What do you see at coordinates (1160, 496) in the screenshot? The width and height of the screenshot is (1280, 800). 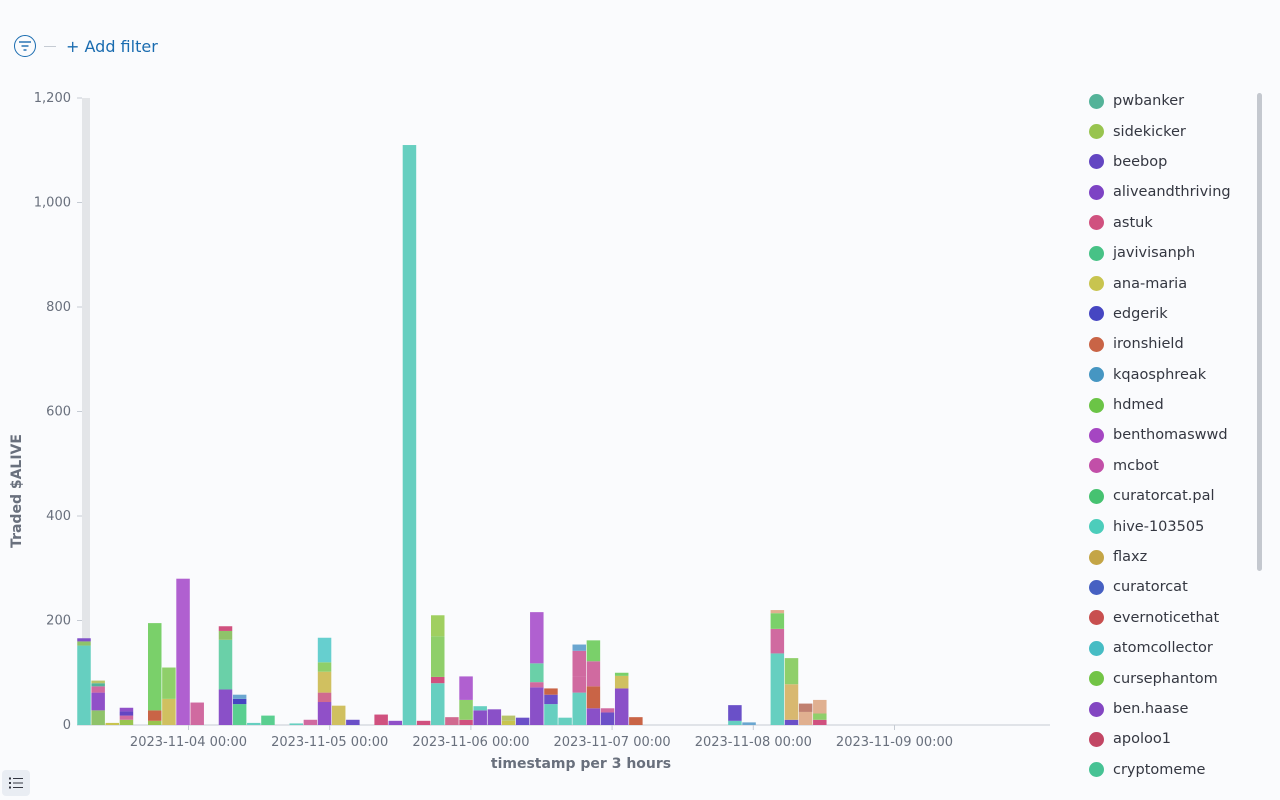 I see `legend-item: curatorcat.pal` at bounding box center [1160, 496].